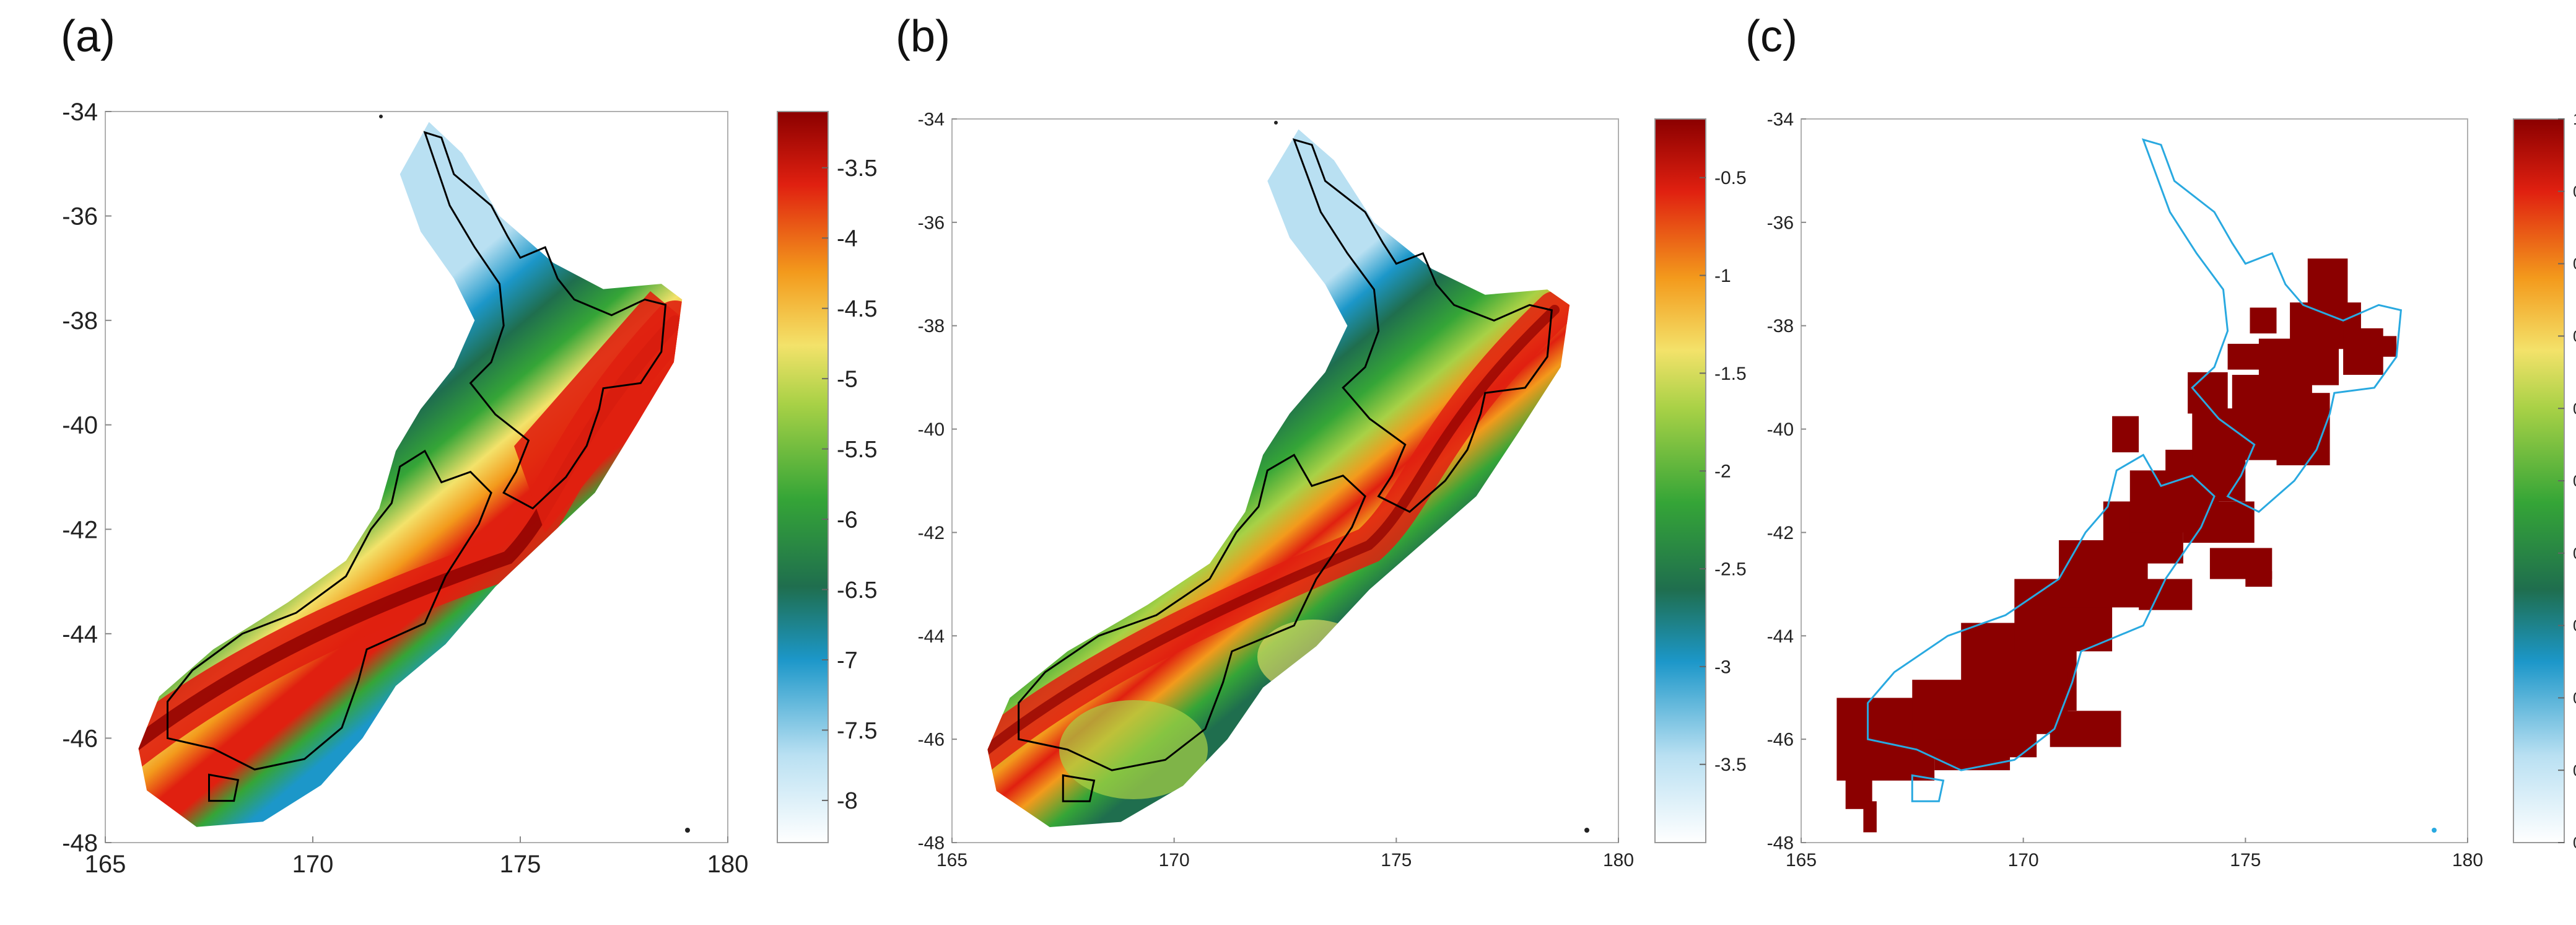 The width and height of the screenshot is (2576, 925). I want to click on colorbar-tick-label: -7, so click(847, 660).